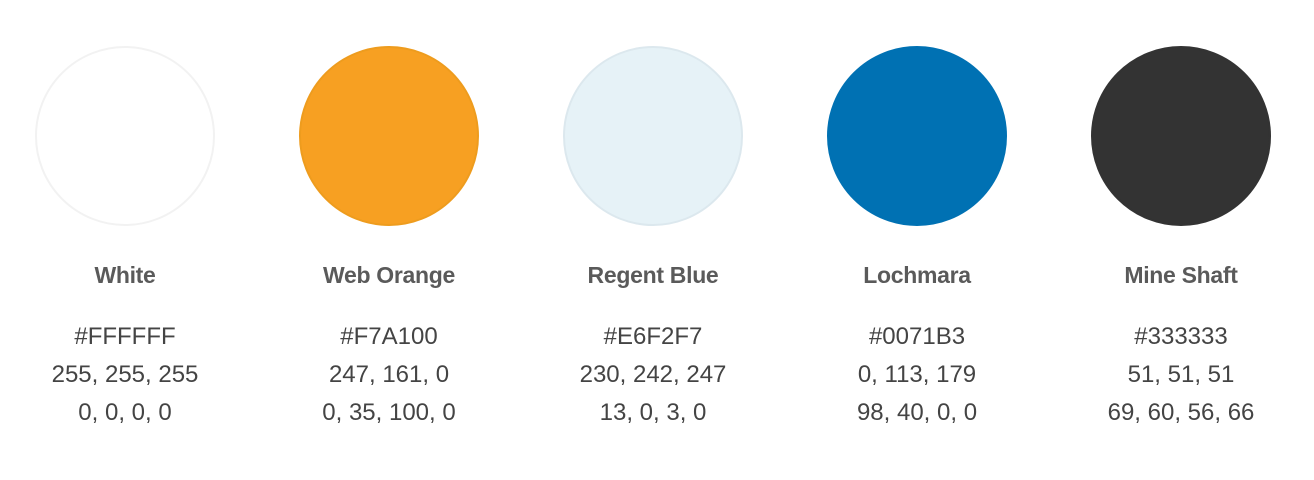 This screenshot has height=480, width=1314. What do you see at coordinates (917, 336) in the screenshot?
I see `hex-code: #0071B3` at bounding box center [917, 336].